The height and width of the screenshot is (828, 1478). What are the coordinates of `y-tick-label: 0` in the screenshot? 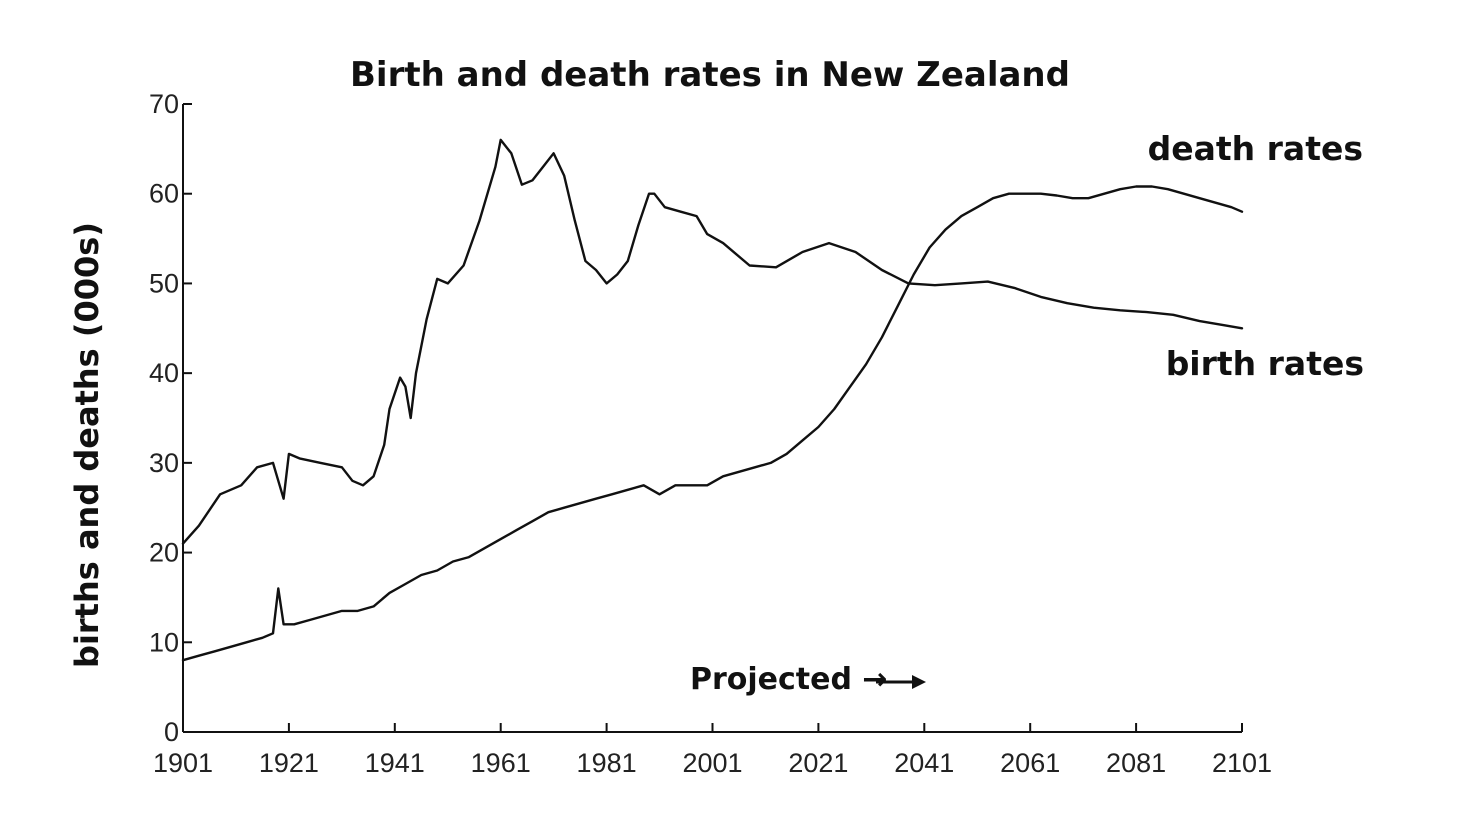 It's located at (171, 732).